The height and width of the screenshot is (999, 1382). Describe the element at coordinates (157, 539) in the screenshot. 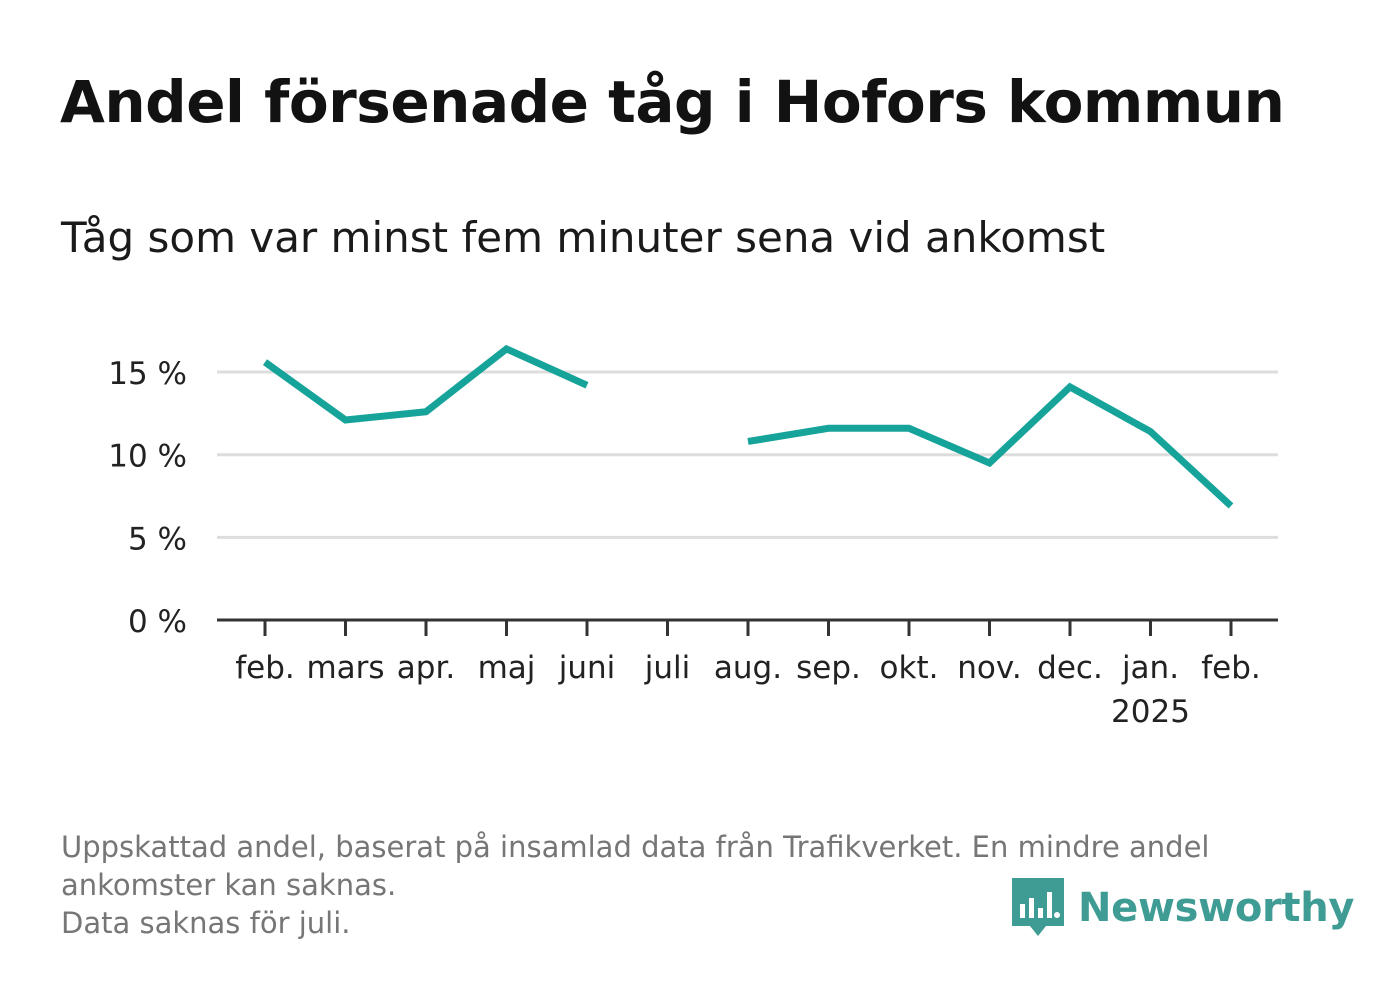

I see `y-tick-label: 5 %` at that location.